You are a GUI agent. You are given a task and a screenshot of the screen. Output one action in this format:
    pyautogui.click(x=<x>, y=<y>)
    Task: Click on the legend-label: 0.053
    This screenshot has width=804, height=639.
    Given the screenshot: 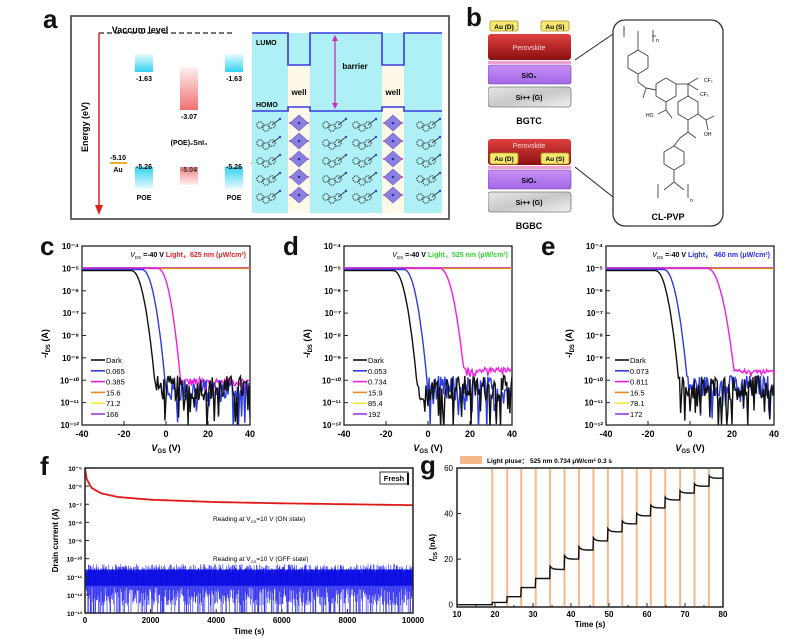 What is the action you would take?
    pyautogui.click(x=377, y=371)
    